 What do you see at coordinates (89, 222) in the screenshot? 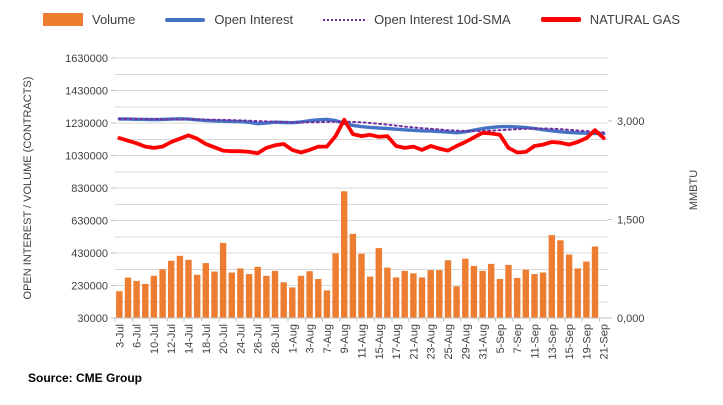
I see `left-axis-tick-label: 630000` at bounding box center [89, 222].